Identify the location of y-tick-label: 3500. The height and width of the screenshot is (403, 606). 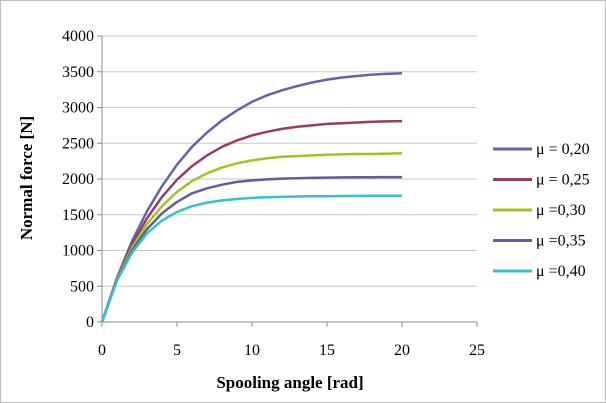
(78, 72).